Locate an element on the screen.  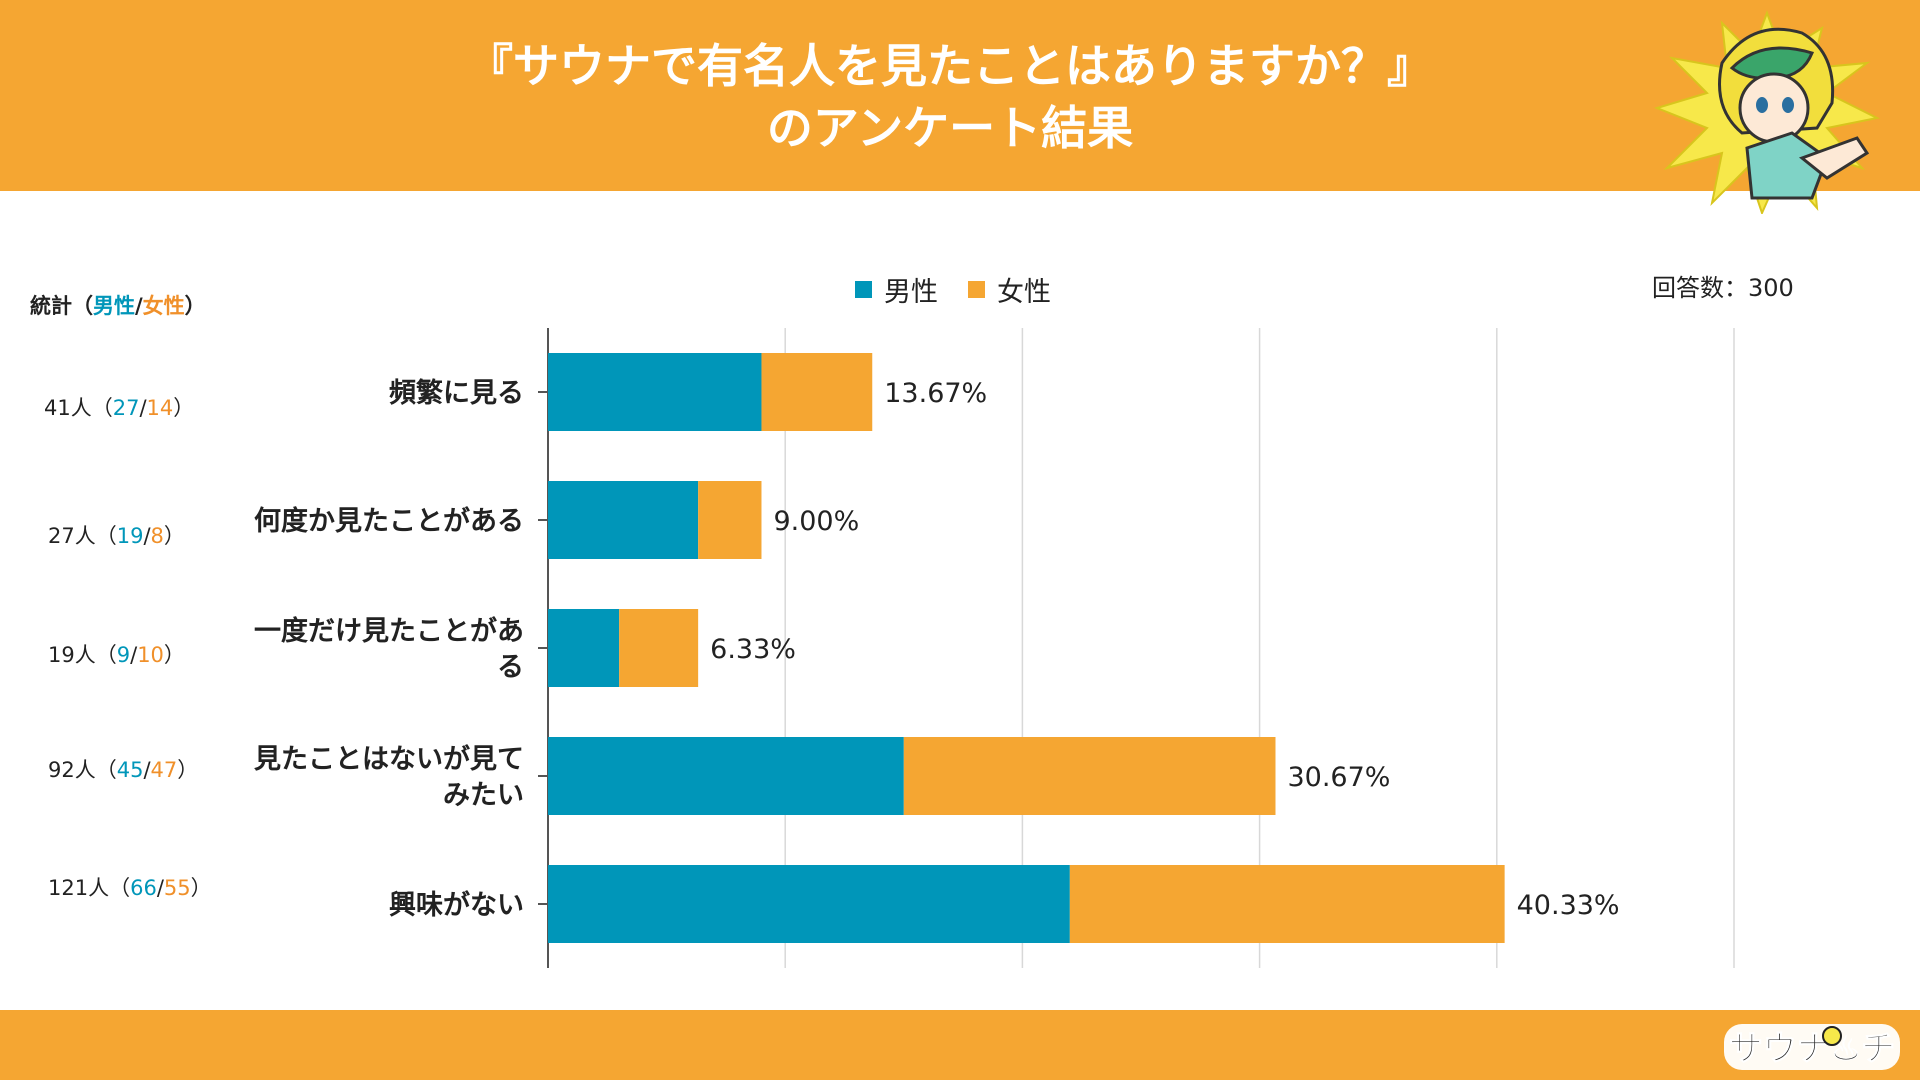
stats-row: 121人（66/55） is located at coordinates (130, 887).